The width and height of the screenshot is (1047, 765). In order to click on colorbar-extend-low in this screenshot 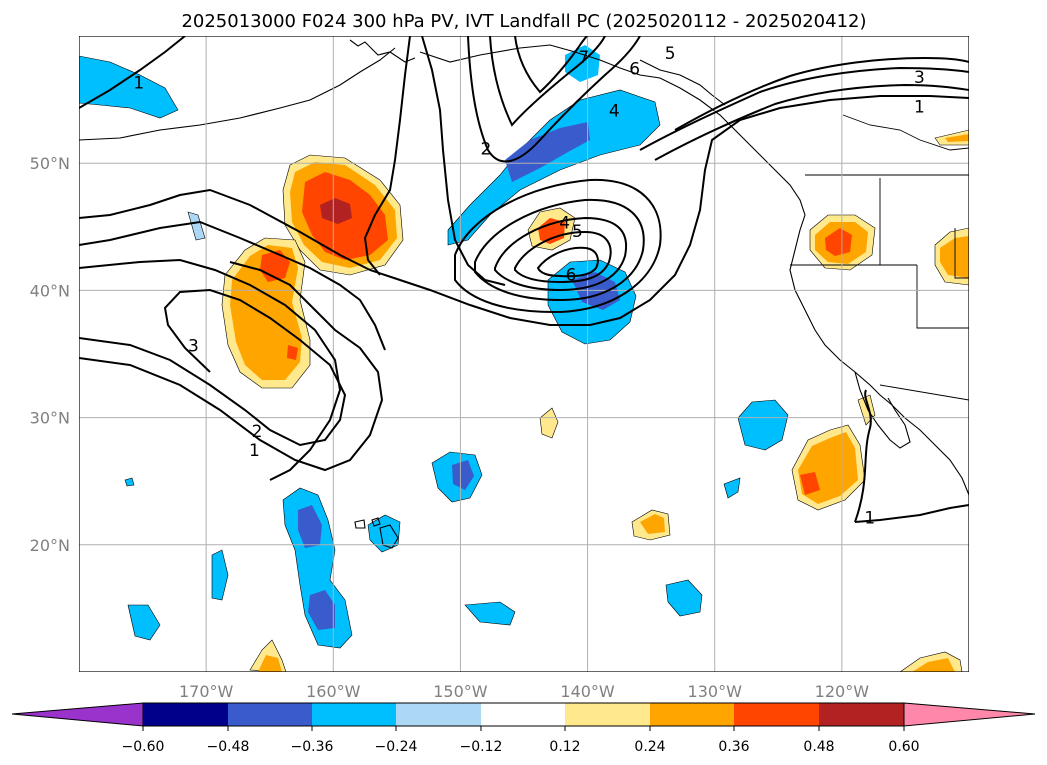, I will do `click(77, 714)`.